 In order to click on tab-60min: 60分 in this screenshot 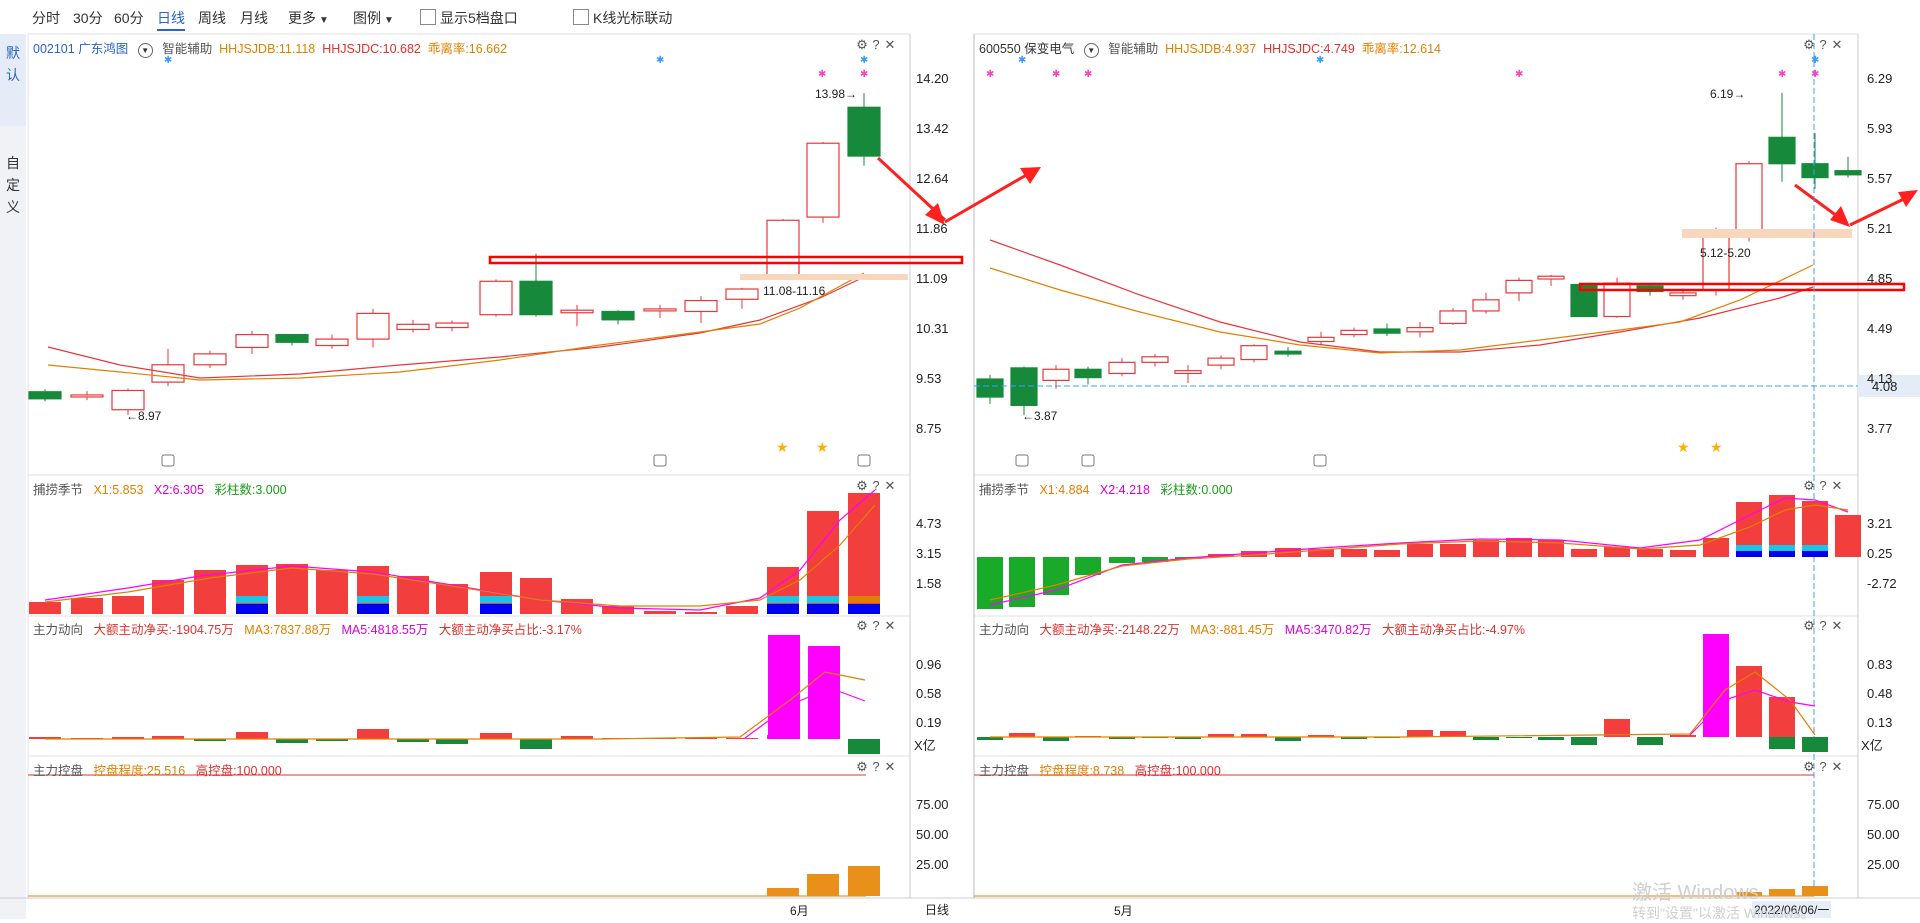, I will do `click(129, 18)`.